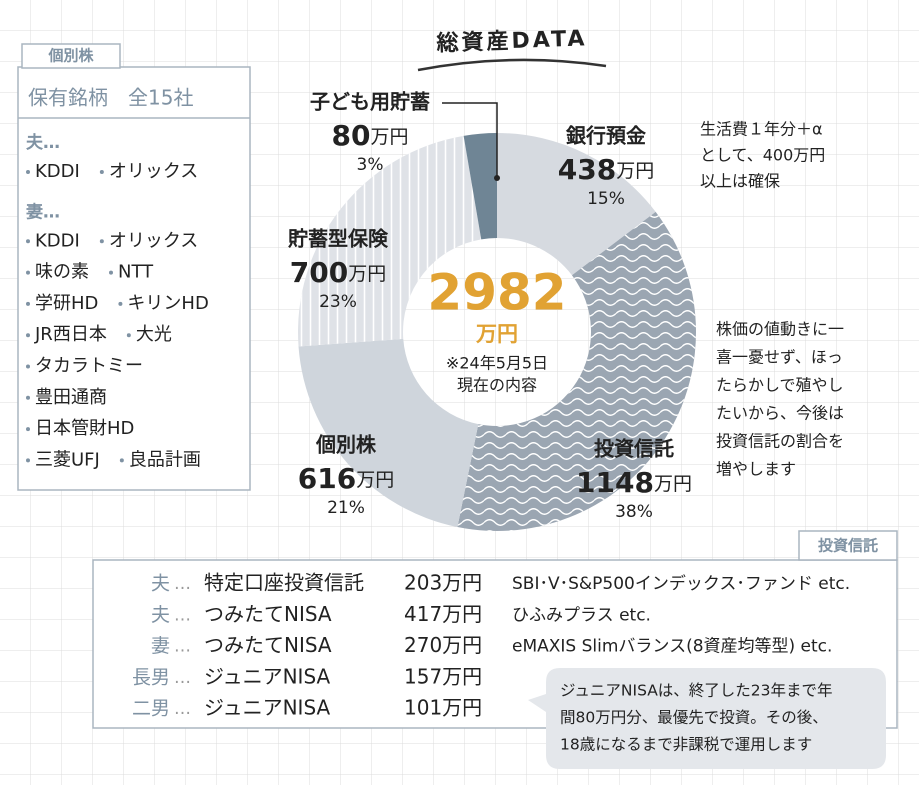 Image resolution: width=919 pixels, height=785 pixels. I want to click on slice-value-label: 438万円, so click(606, 169).